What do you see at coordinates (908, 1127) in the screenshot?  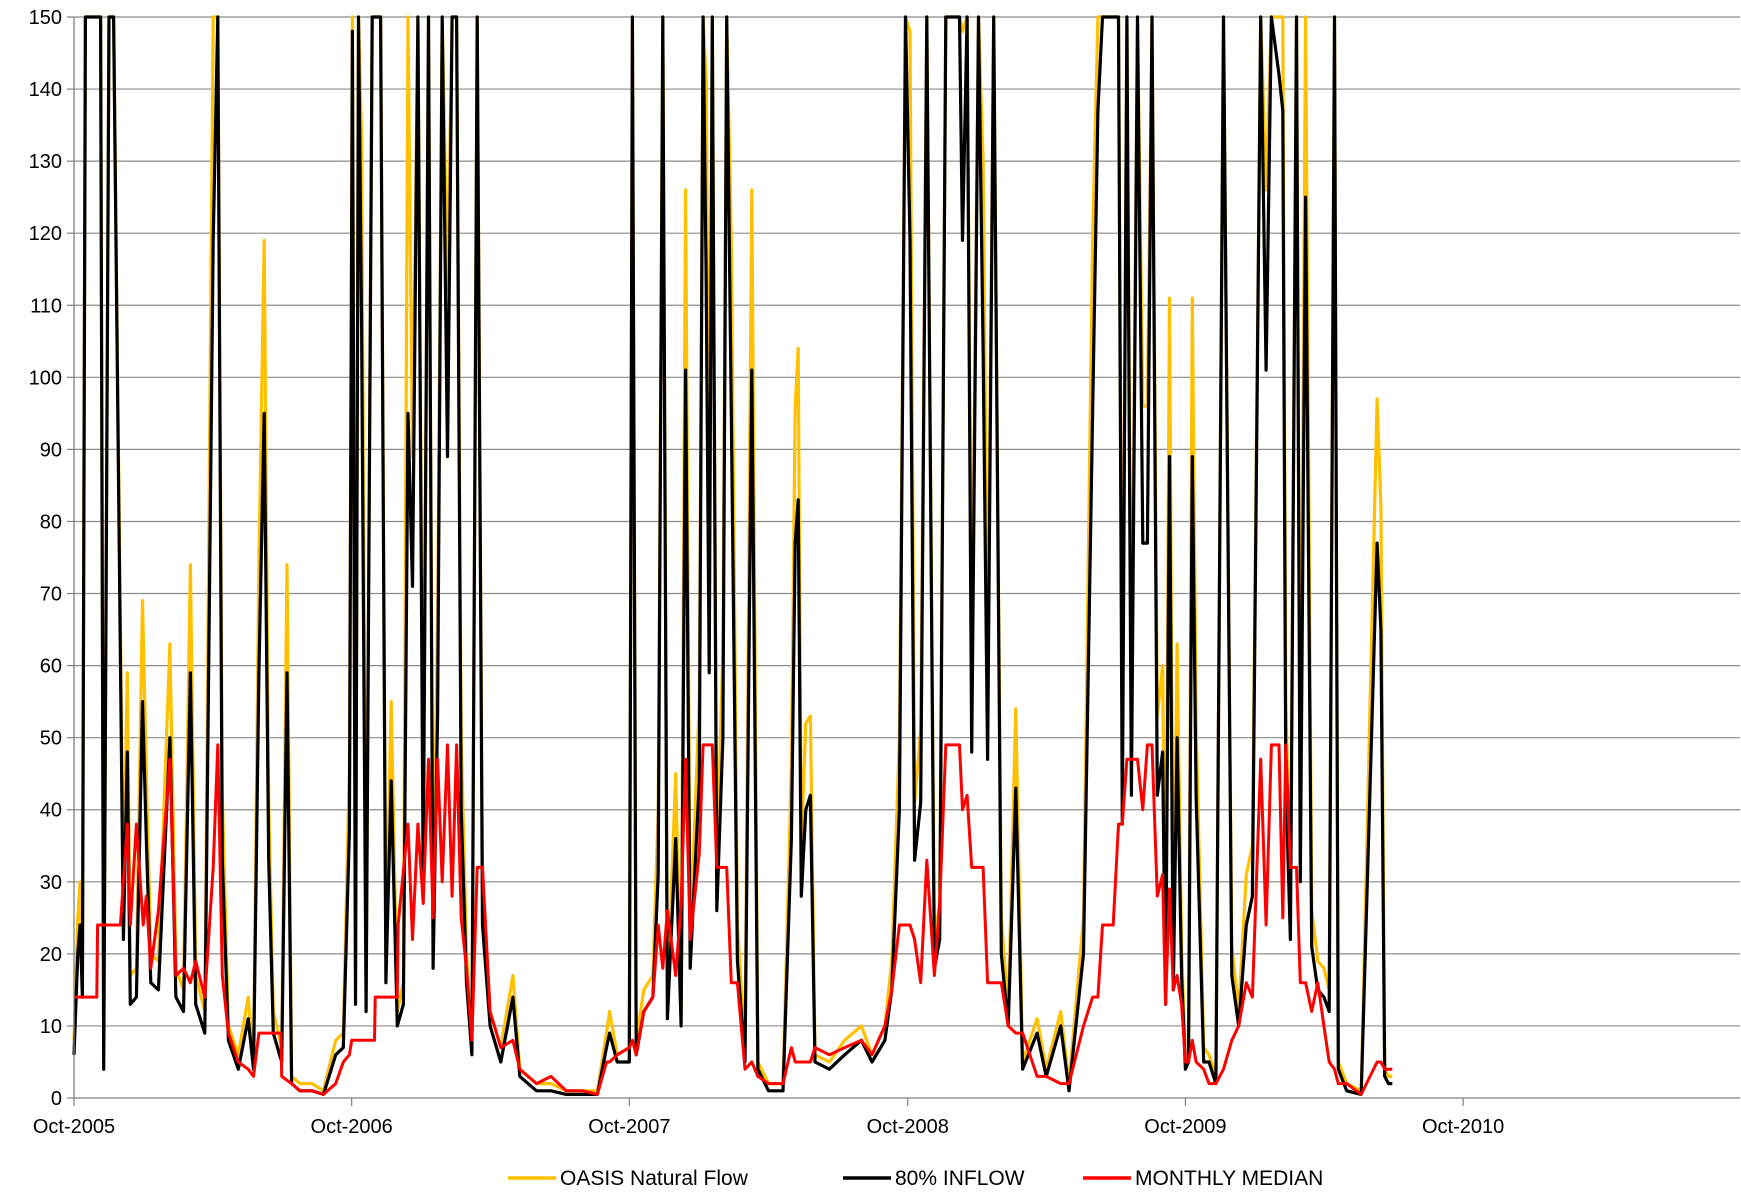 I see `x-tick-label: Oct-2008` at bounding box center [908, 1127].